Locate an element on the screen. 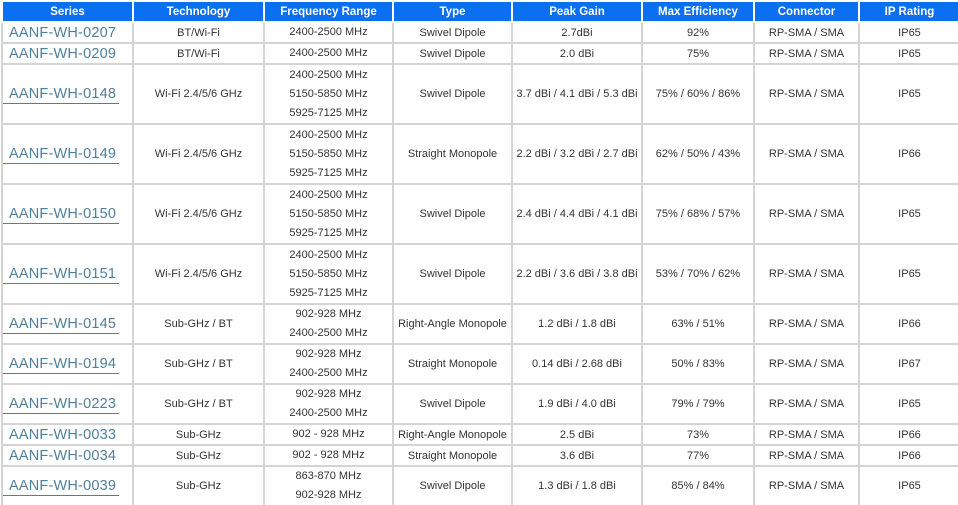 The image size is (958, 505). series-cell: AANF-WH-0209 is located at coordinates (67, 53).